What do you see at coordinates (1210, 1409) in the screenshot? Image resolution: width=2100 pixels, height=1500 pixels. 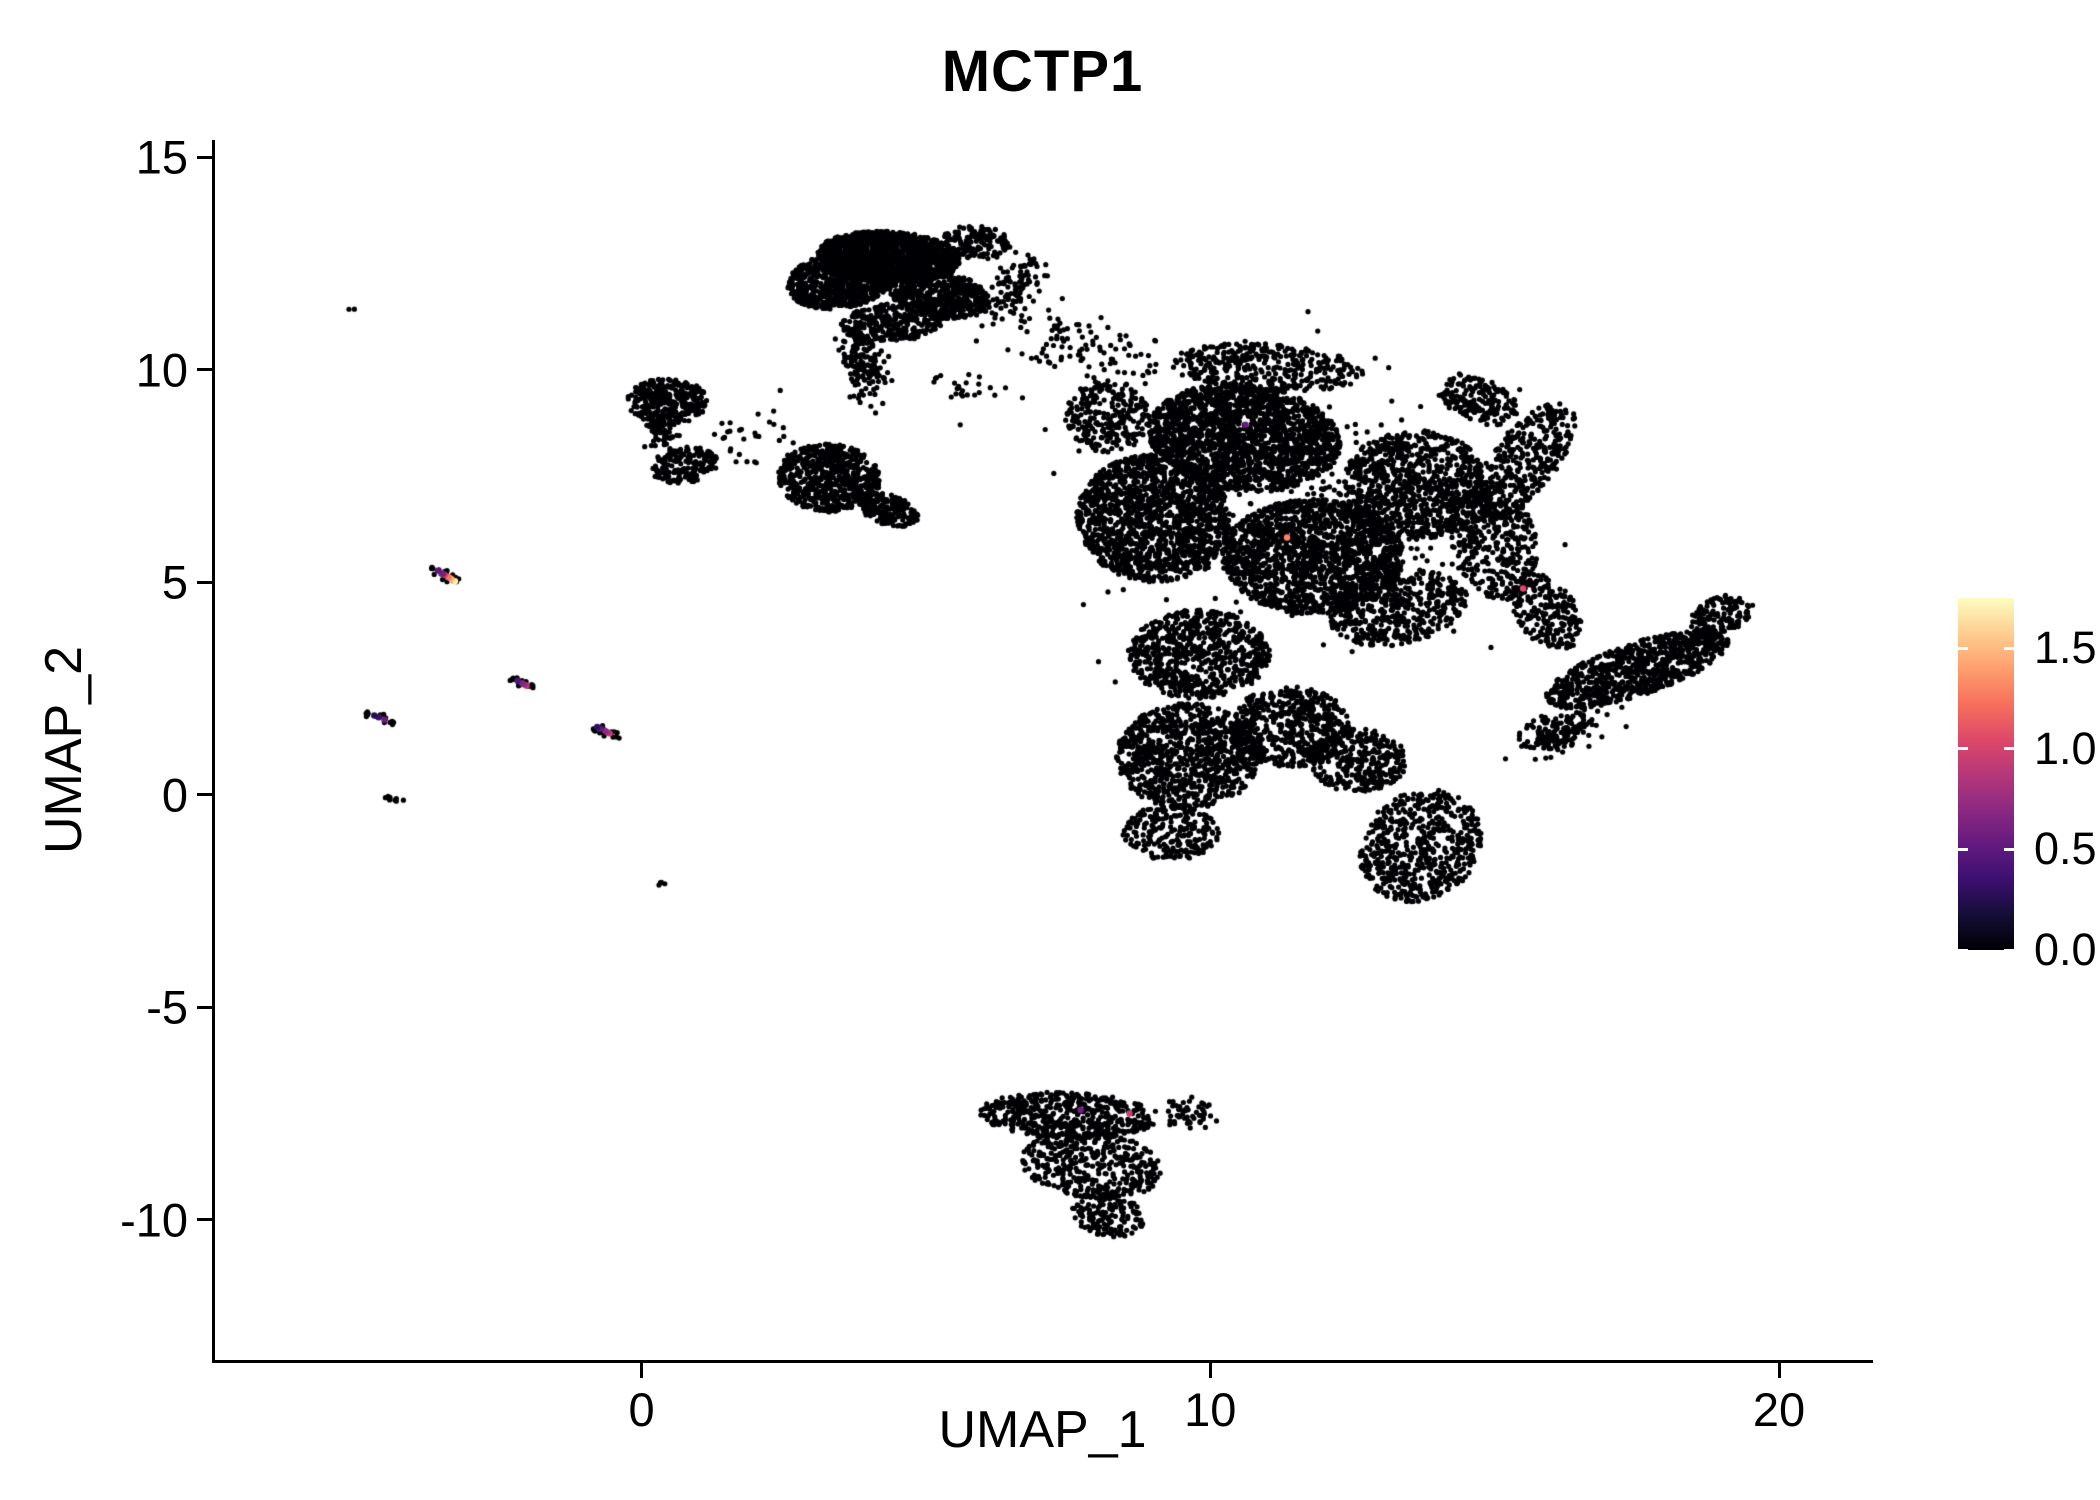 I see `x-tick-label: 10` at bounding box center [1210, 1409].